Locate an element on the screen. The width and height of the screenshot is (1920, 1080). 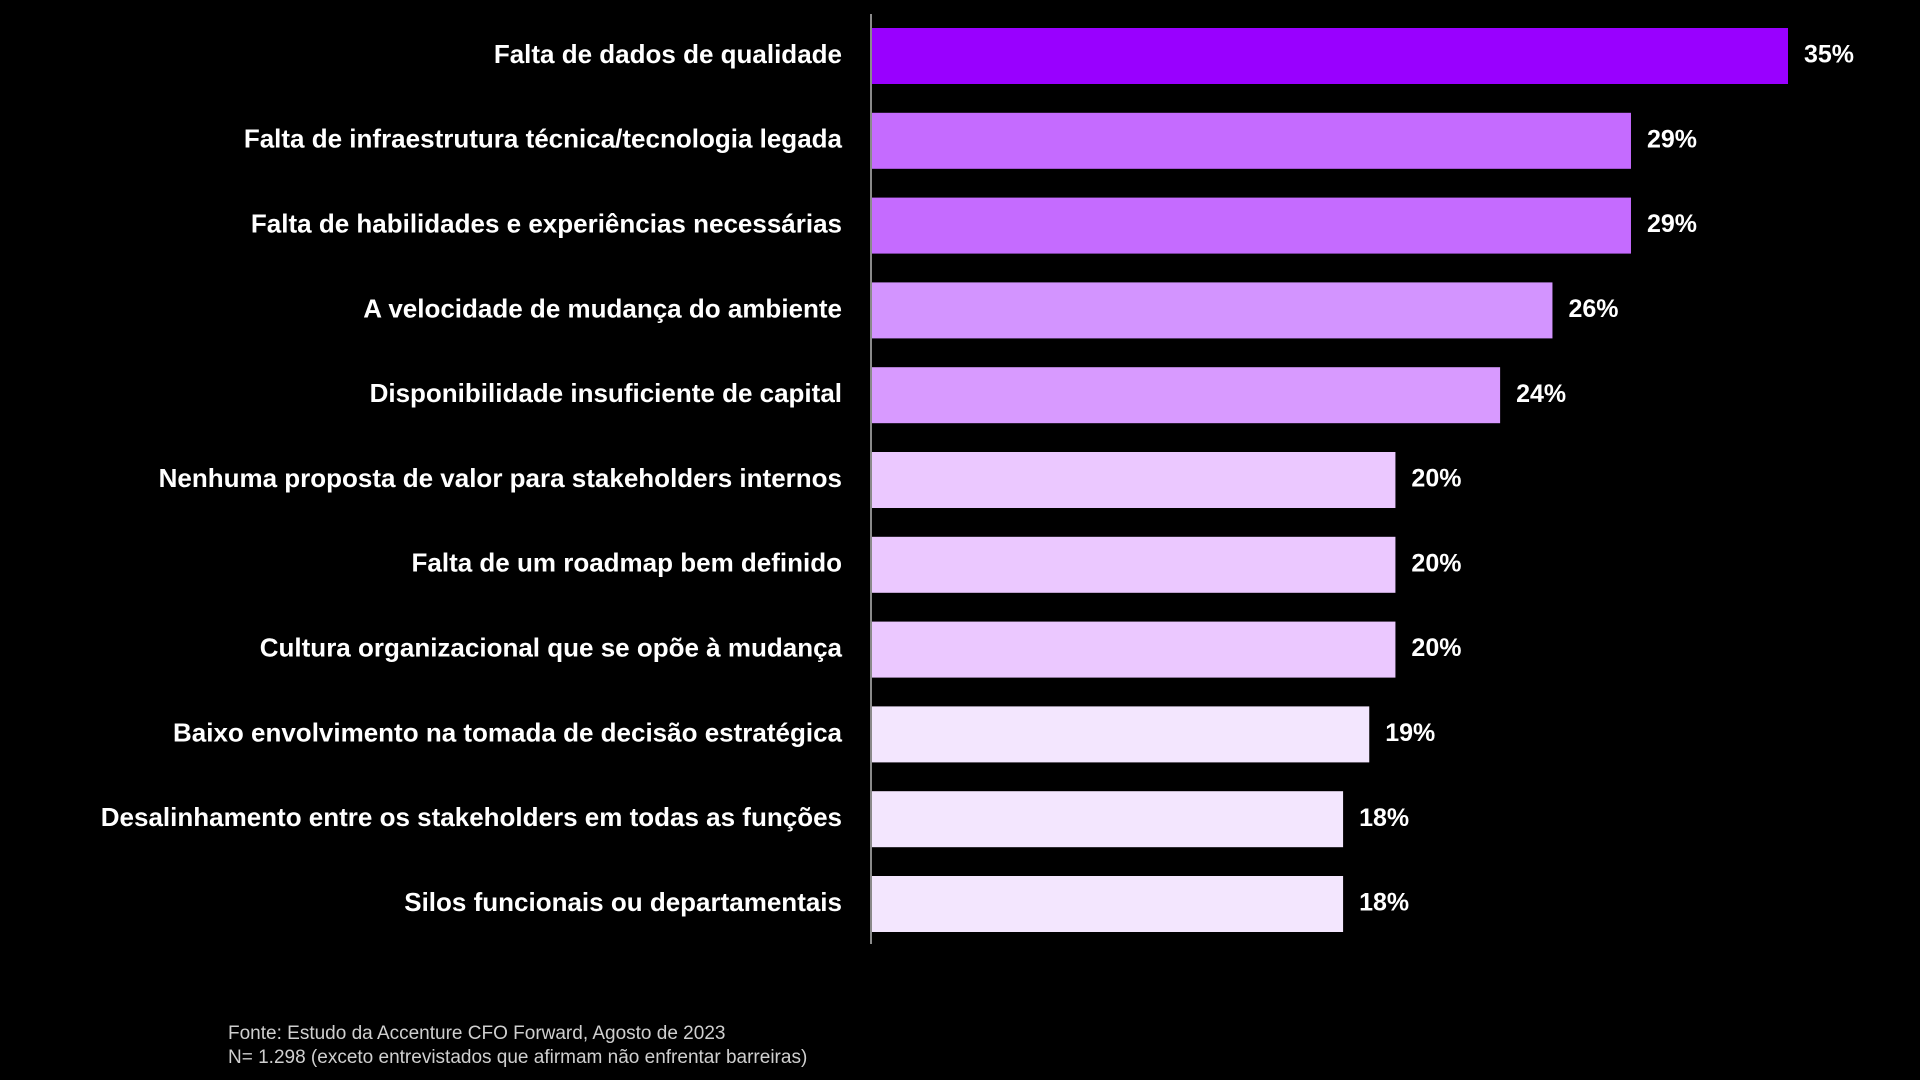
category-label: Silos funcionais ou departamentais is located at coordinates (623, 902).